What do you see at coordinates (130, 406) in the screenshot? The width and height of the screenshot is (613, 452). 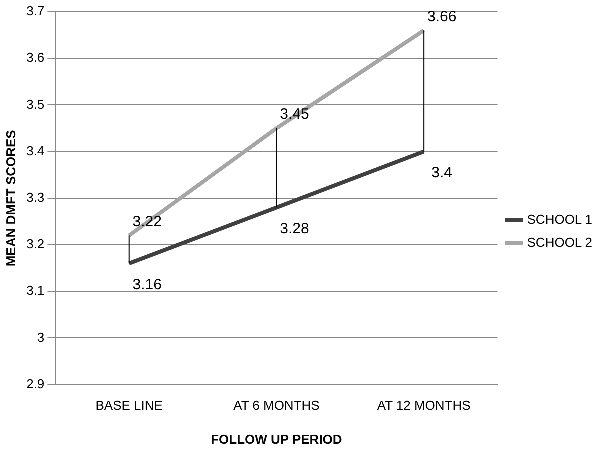 I see `x-tick-label: BASE LINE` at bounding box center [130, 406].